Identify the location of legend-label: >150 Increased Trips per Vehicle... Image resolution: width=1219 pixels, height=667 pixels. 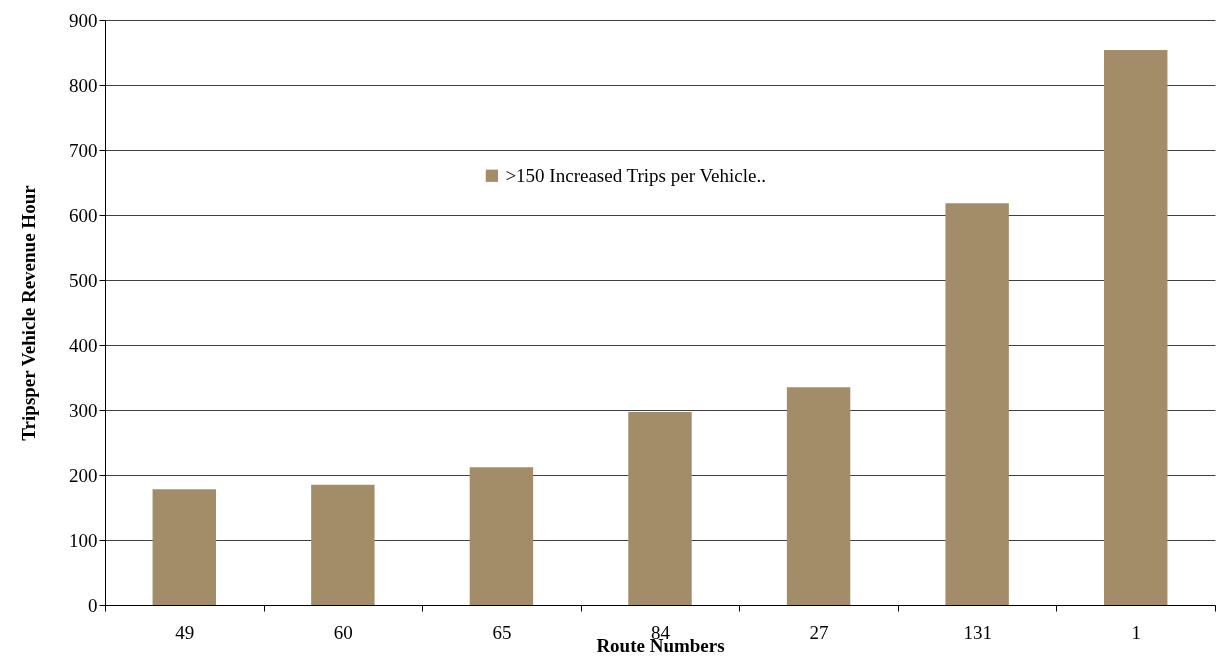
(635, 175).